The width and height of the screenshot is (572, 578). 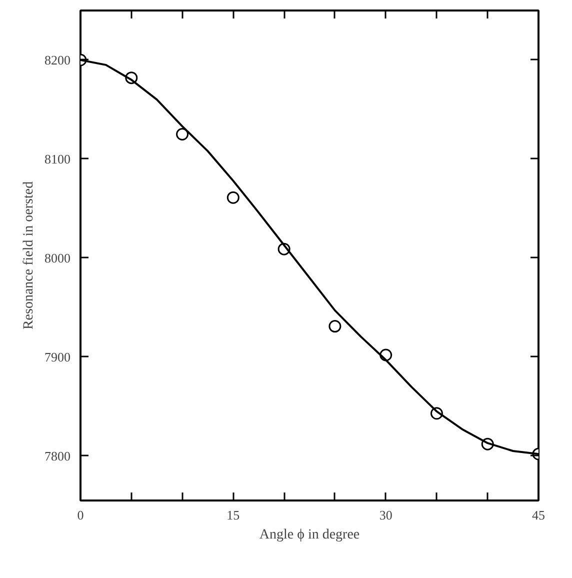 I want to click on x-tick-label: 0, so click(x=80, y=515).